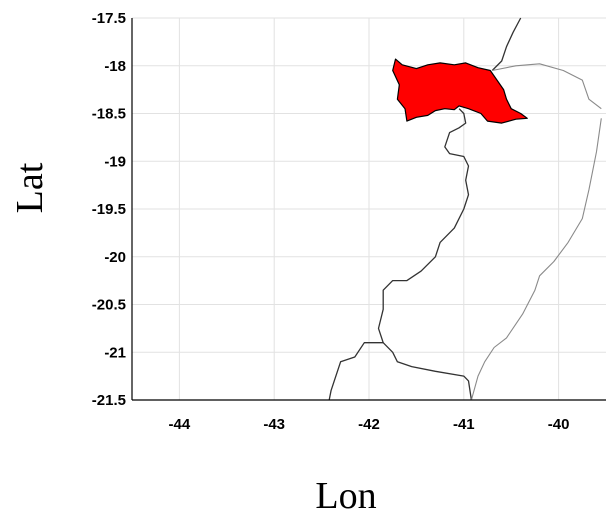 This screenshot has height=515, width=606. I want to click on y-axis-label: Lat, so click(30, 187).